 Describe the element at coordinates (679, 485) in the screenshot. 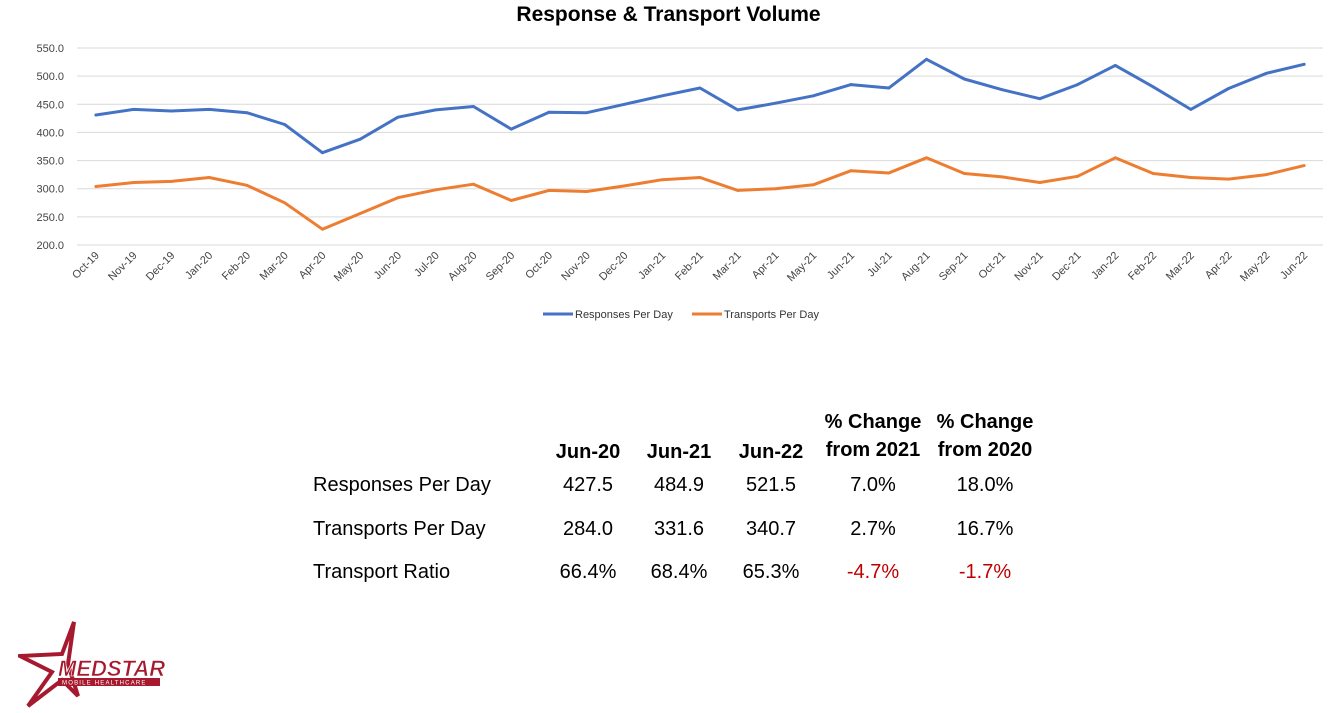

I see `cell-jun21: 484.9` at that location.